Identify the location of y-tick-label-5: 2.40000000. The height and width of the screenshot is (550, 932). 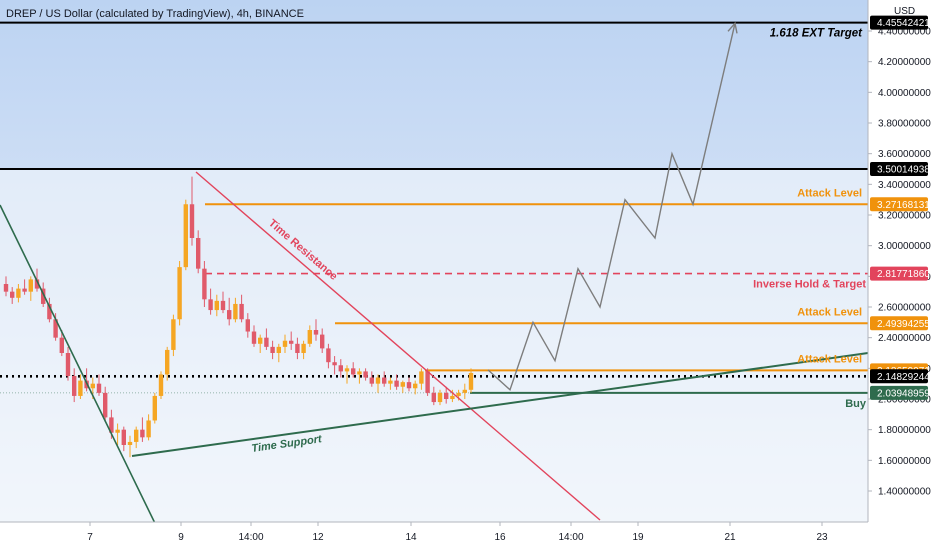
(904, 338).